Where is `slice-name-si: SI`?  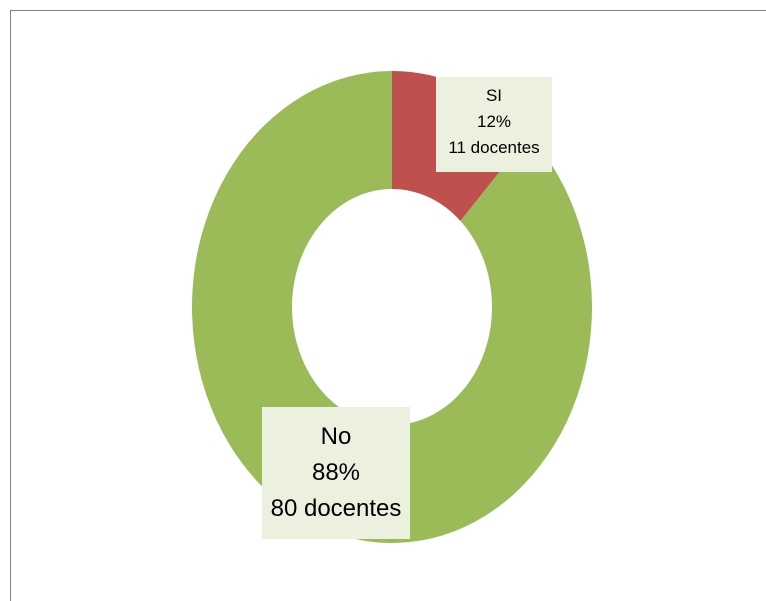 slice-name-si: SI is located at coordinates (494, 96).